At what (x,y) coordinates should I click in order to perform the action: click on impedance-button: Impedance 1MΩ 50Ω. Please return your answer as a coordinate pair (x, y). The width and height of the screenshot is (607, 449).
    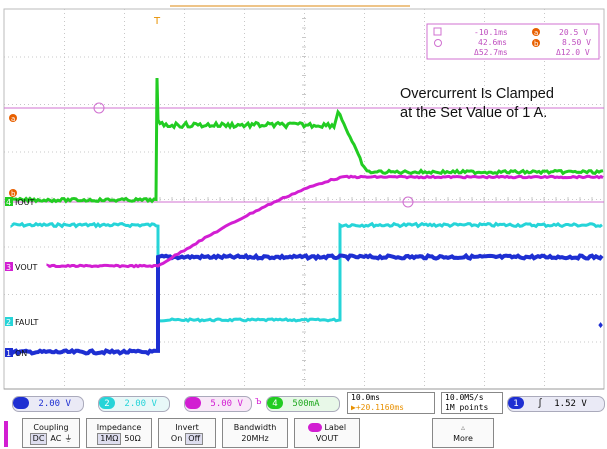
    Looking at the image, I should click on (119, 433).